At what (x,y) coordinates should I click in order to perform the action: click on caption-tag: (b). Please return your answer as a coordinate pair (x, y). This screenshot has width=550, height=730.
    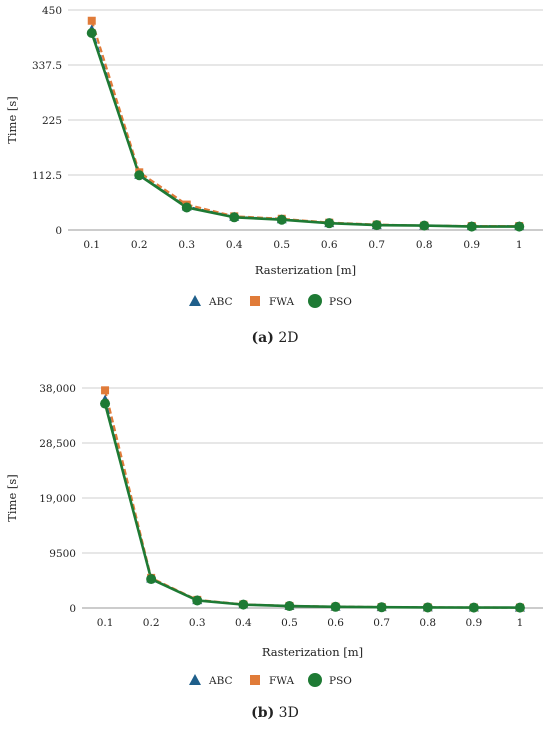
    Looking at the image, I should click on (263, 713).